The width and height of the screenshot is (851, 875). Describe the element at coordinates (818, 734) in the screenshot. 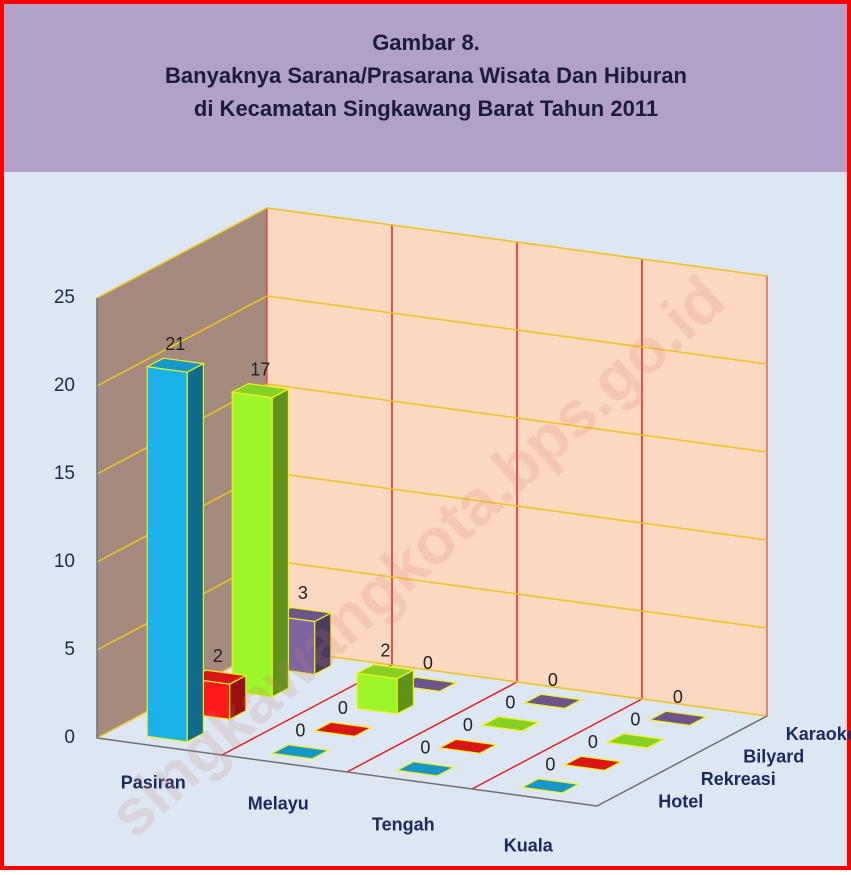

I see `legend-label: Karaoke` at that location.